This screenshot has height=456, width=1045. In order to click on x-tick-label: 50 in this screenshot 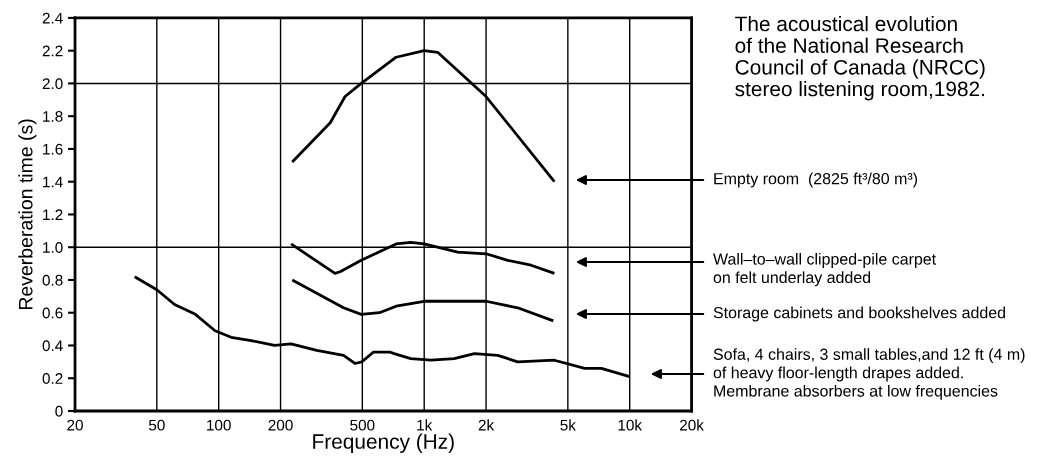, I will do `click(156, 425)`.